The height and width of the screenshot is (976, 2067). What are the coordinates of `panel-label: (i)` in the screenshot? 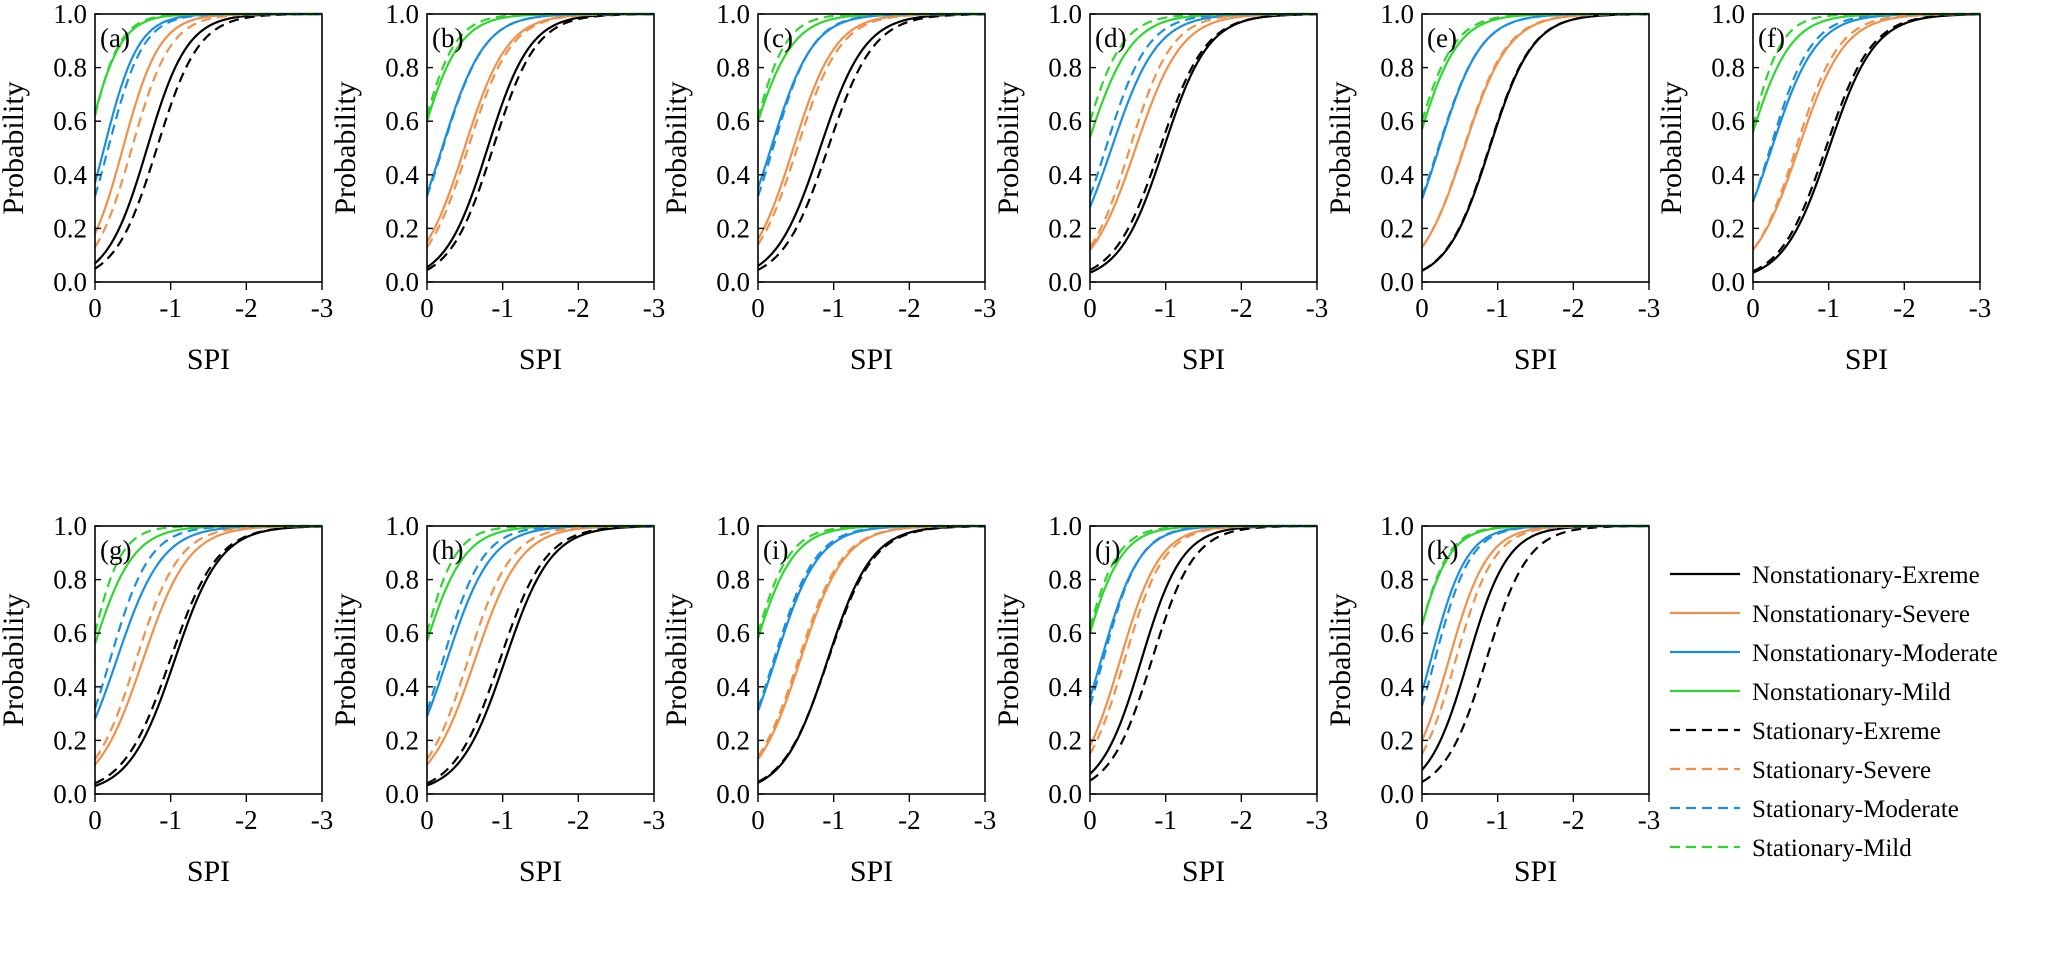 It's located at (775, 550).